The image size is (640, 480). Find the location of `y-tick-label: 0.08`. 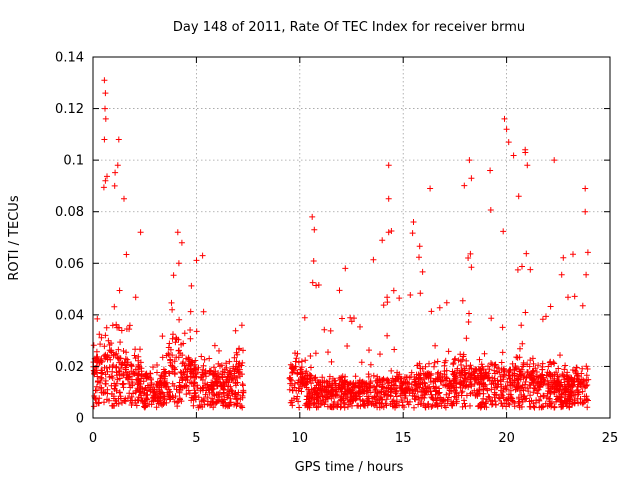

y-tick-label: 0.08 is located at coordinates (69, 212).